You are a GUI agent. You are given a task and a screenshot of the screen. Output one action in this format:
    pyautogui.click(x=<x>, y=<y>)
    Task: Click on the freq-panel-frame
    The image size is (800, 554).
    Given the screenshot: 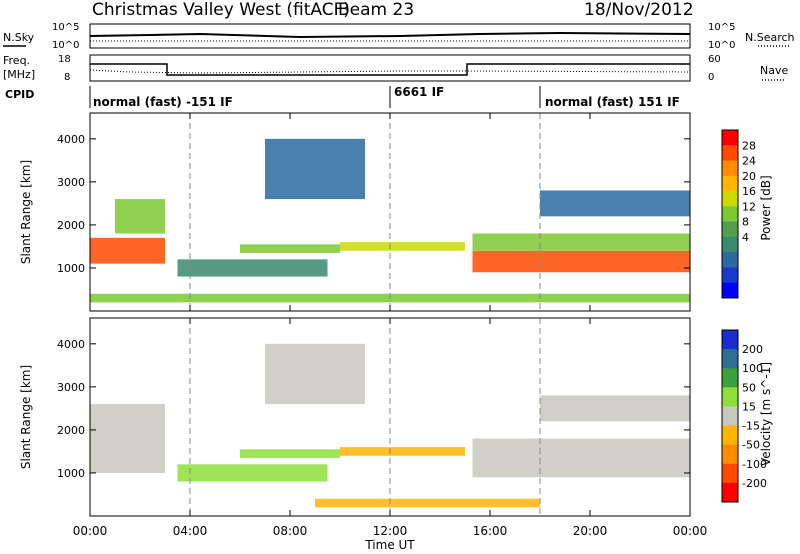 What is the action you would take?
    pyautogui.click(x=390, y=68)
    